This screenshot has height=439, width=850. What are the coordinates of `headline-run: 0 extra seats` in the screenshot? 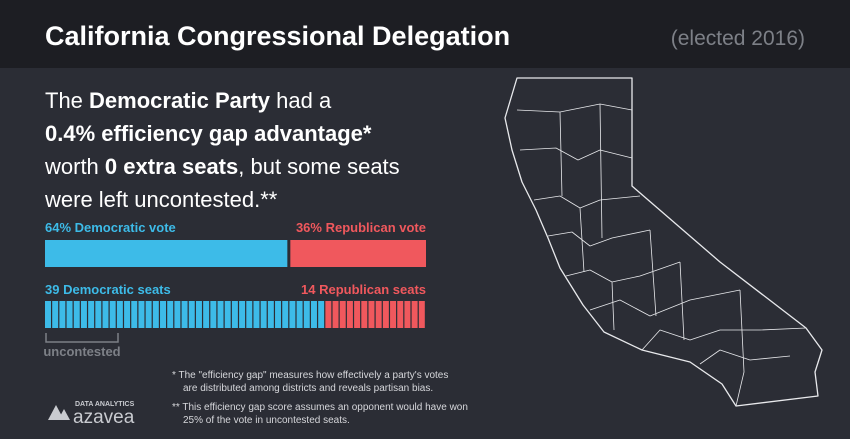 It's located at (171, 166).